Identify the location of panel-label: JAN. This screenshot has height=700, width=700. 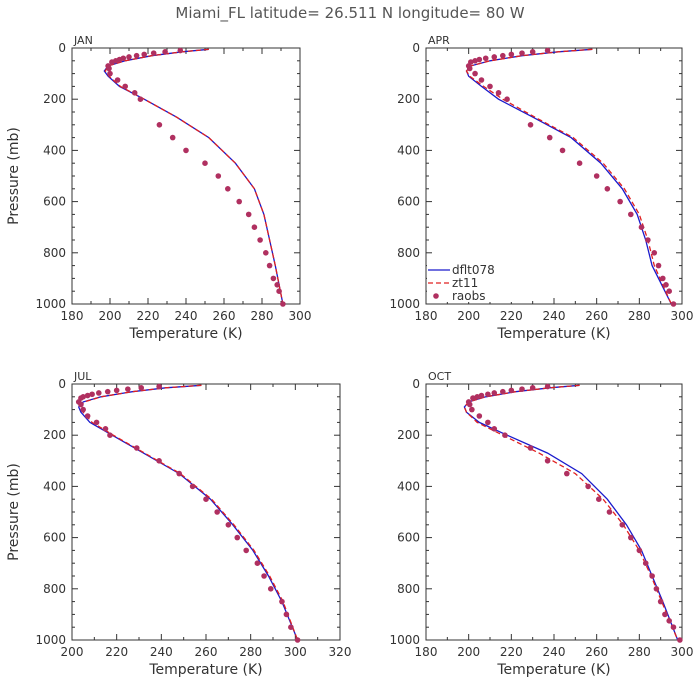
(83, 40).